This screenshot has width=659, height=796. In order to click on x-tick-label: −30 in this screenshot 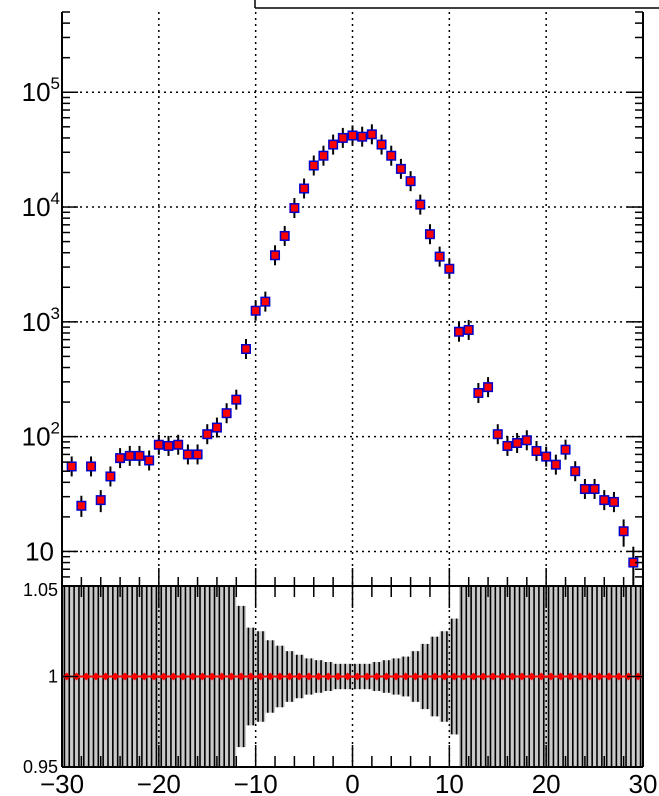, I will do `click(62, 782)`.